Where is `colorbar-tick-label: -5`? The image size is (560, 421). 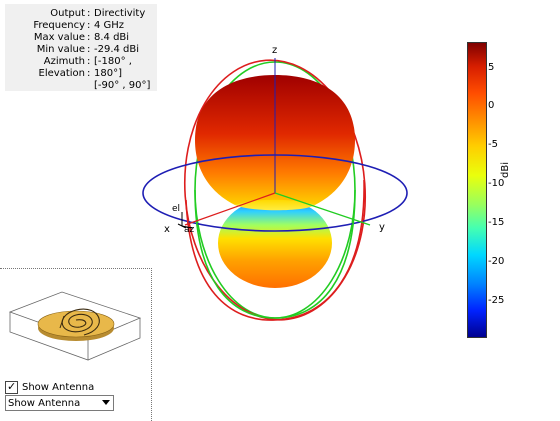 colorbar-tick-label: -5 is located at coordinates (493, 144).